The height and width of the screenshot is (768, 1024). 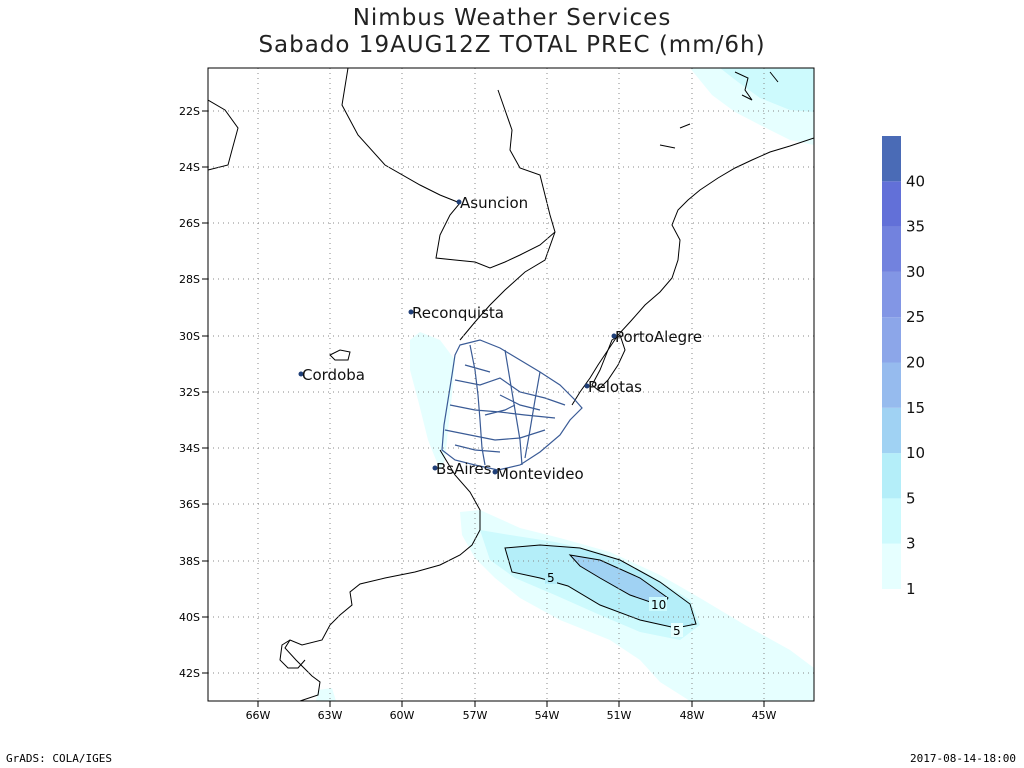 What do you see at coordinates (189, 448) in the screenshot?
I see `lat-label: 34S` at bounding box center [189, 448].